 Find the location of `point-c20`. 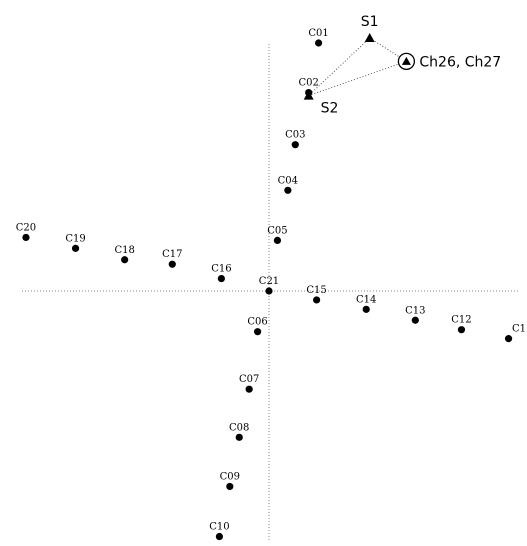

point-c20 is located at coordinates (26, 237).